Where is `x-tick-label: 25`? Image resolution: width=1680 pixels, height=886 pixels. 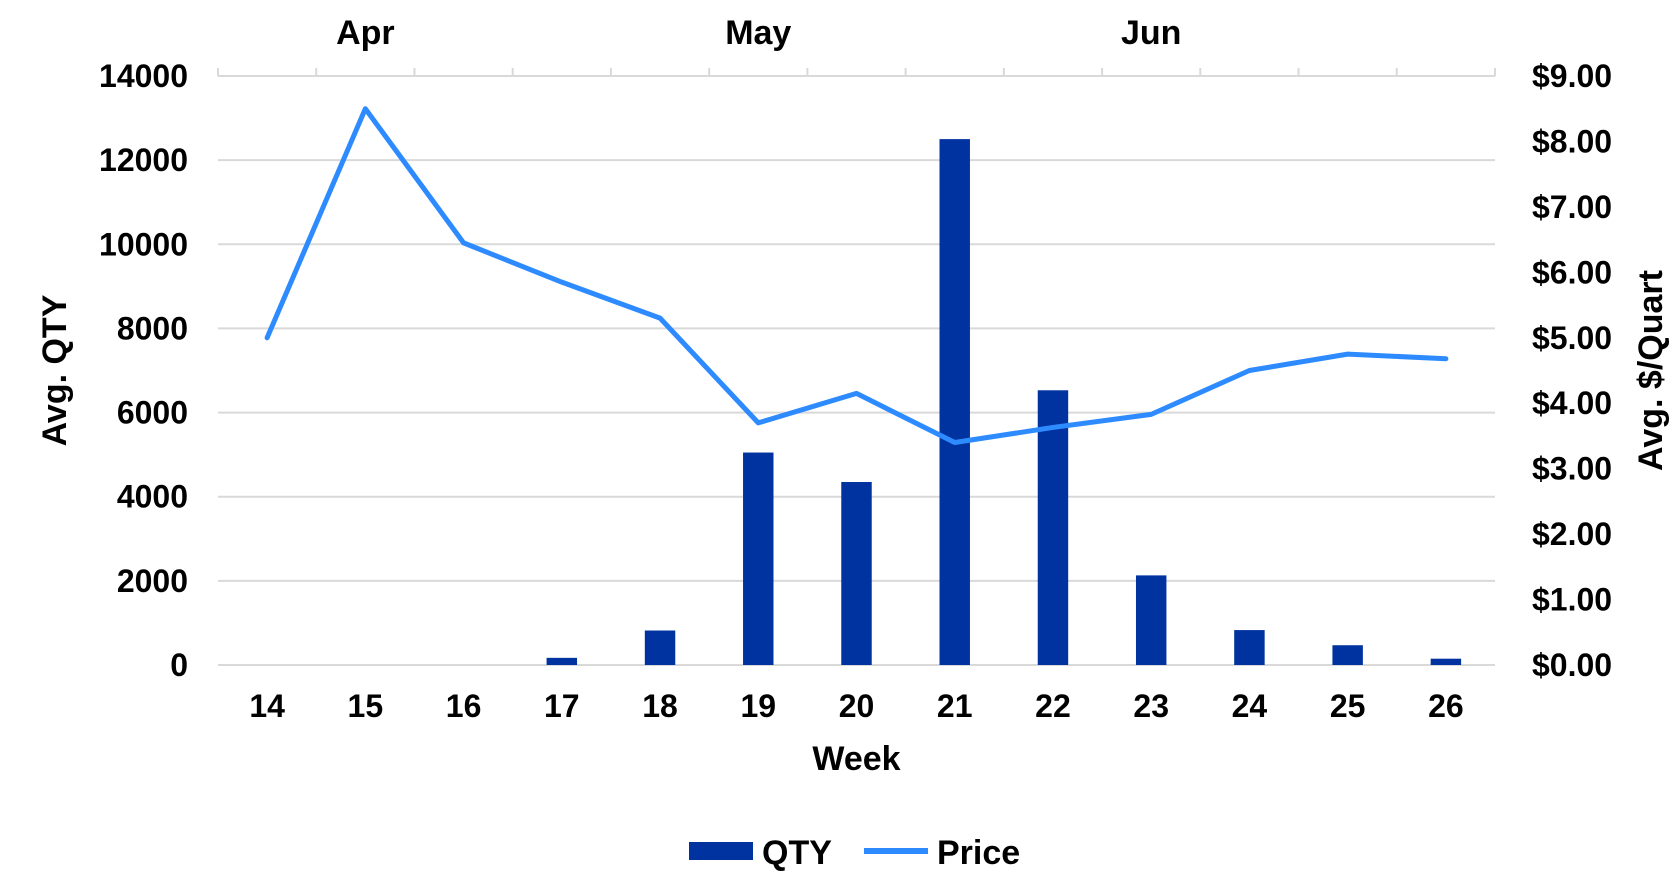
x-tick-label: 25 is located at coordinates (1348, 706).